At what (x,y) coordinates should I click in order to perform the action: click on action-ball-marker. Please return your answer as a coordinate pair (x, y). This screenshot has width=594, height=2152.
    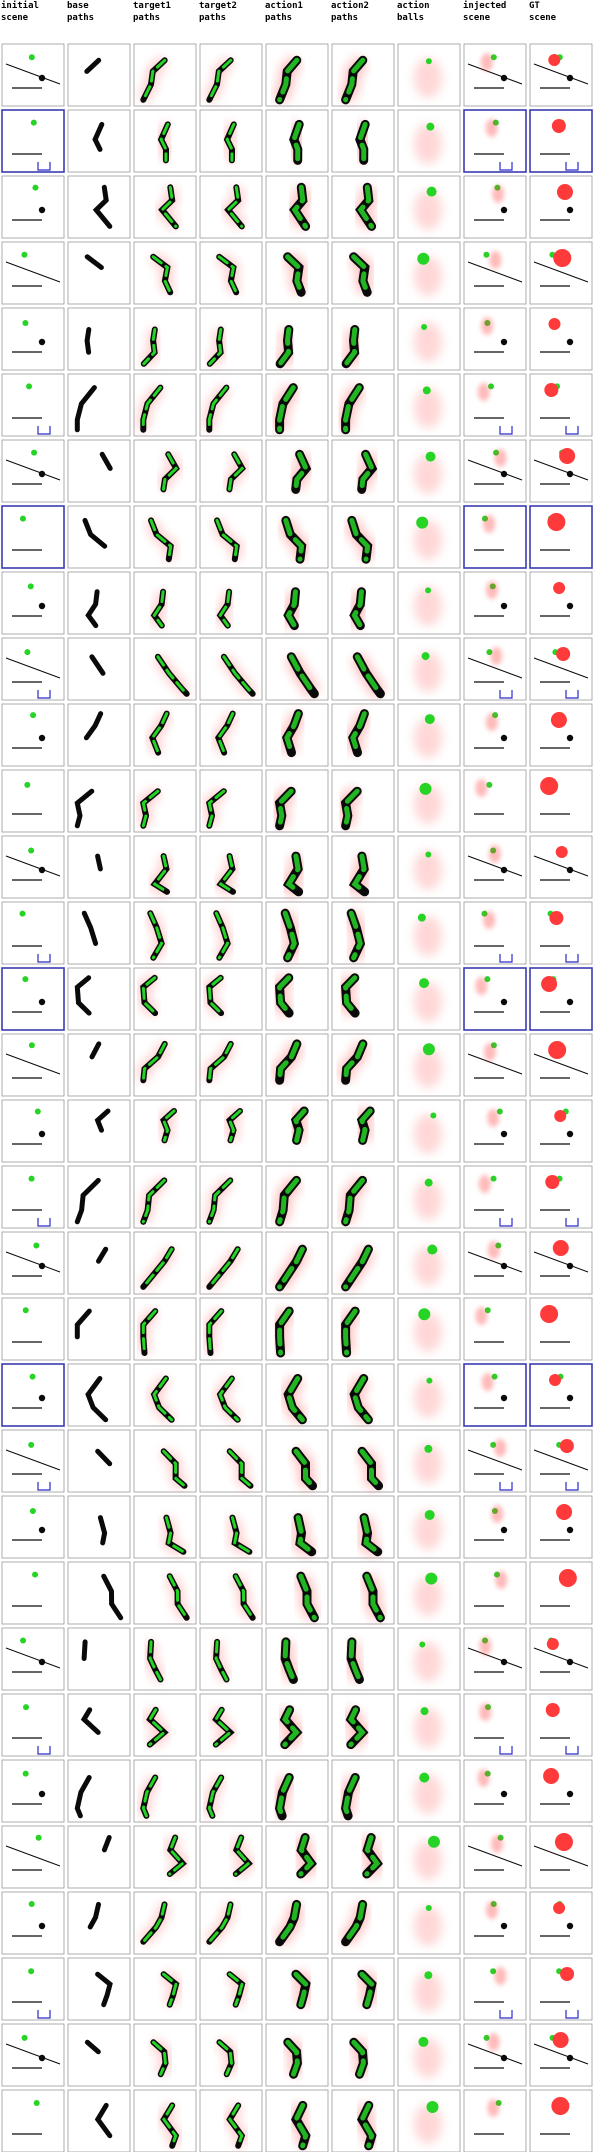
    Looking at the image, I should click on (421, 917).